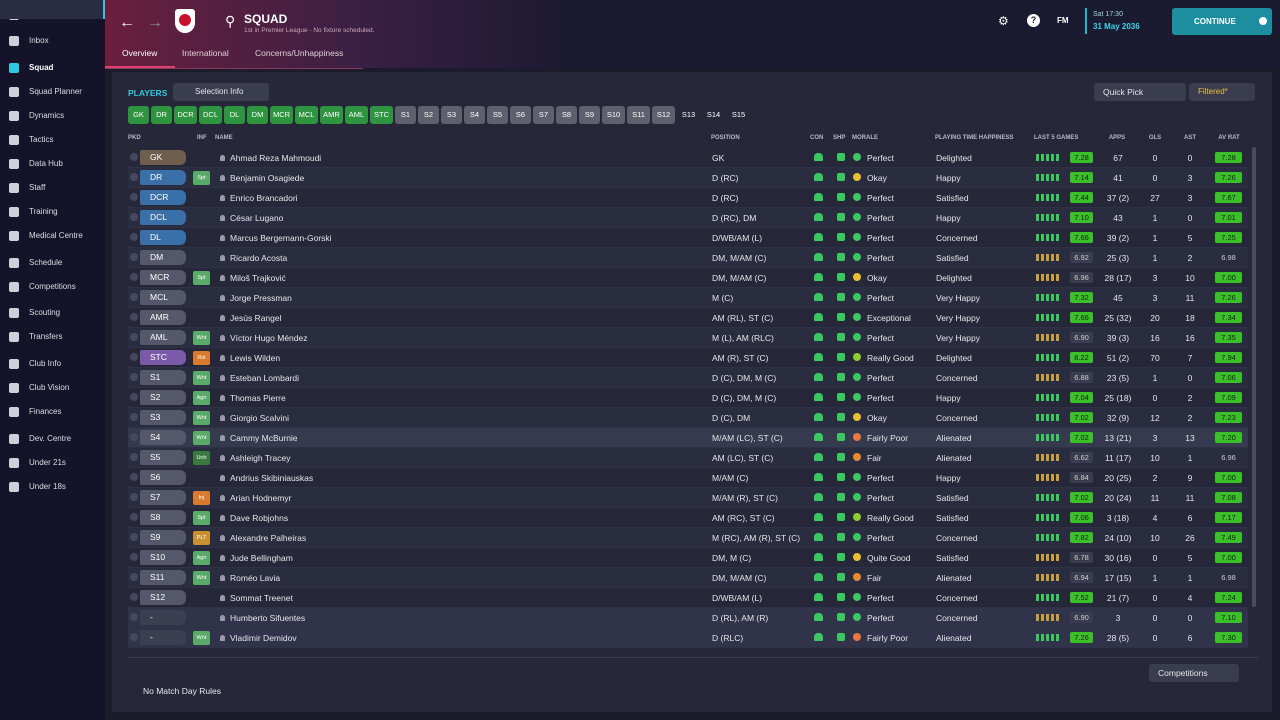 The width and height of the screenshot is (1280, 720). What do you see at coordinates (43, 211) in the screenshot?
I see `nav-item: Training` at bounding box center [43, 211].